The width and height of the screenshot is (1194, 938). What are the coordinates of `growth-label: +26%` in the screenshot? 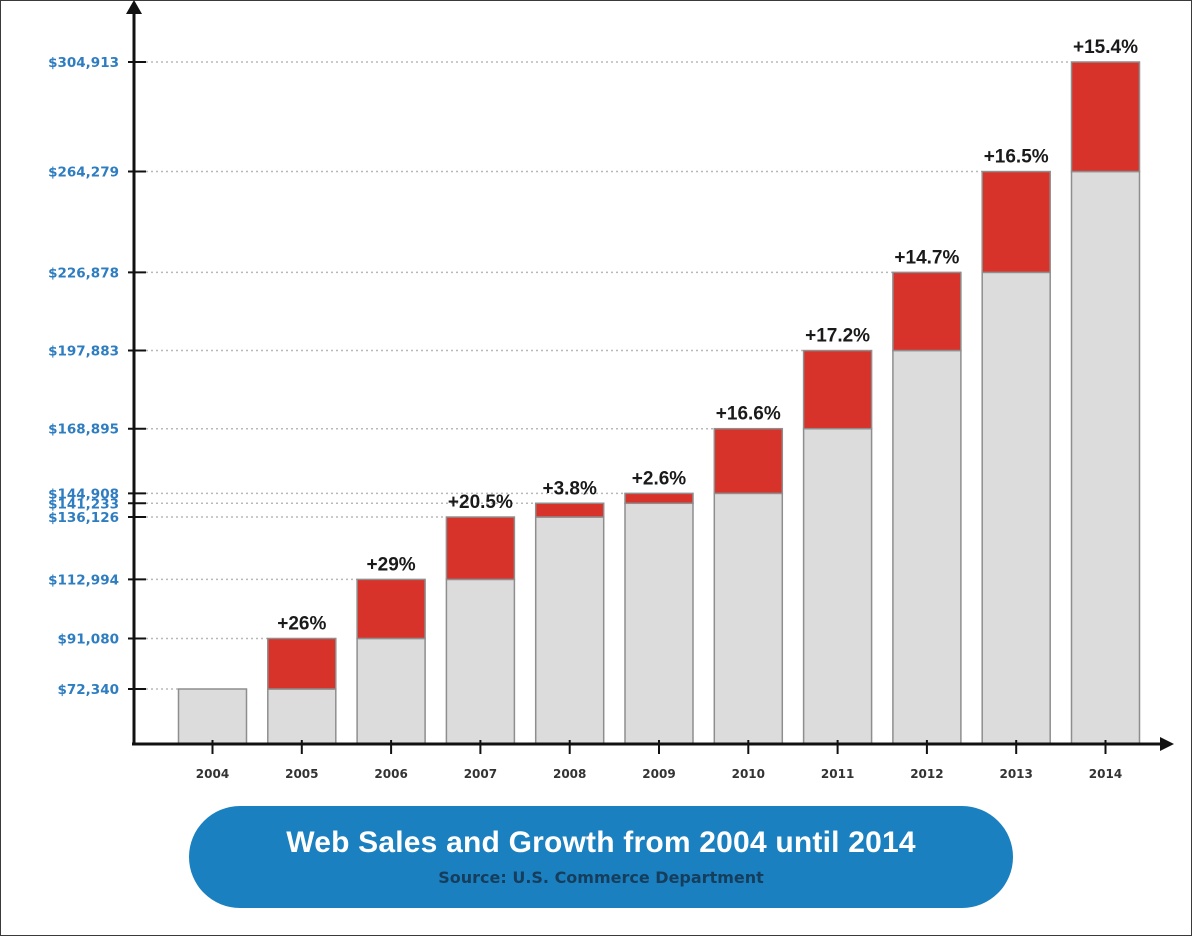 It's located at (301, 623).